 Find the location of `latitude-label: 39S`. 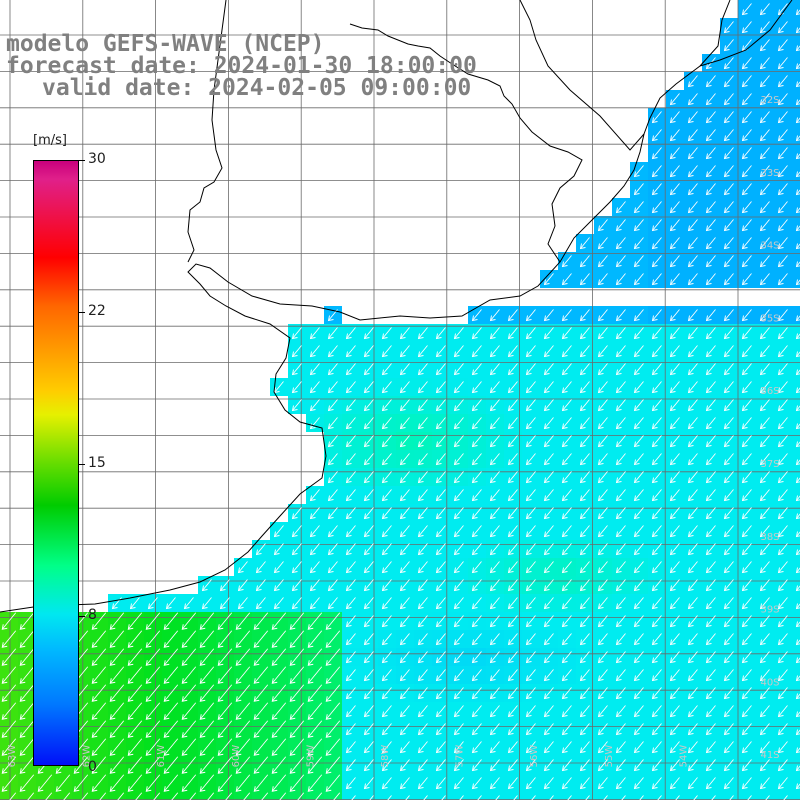

latitude-label: 39S is located at coordinates (769, 610).